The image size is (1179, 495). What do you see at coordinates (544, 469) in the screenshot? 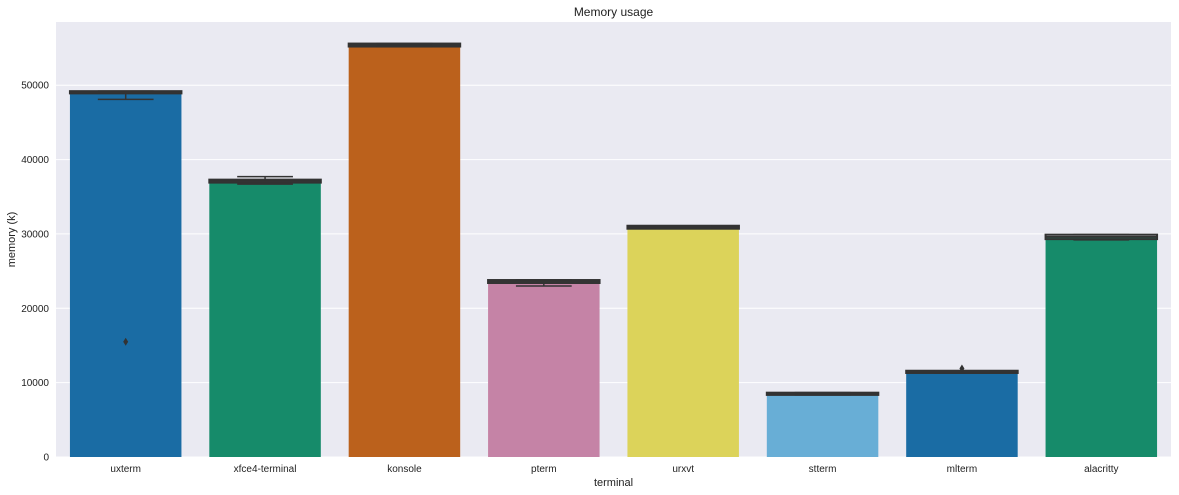
I see `x-tick-label: pterm` at bounding box center [544, 469].